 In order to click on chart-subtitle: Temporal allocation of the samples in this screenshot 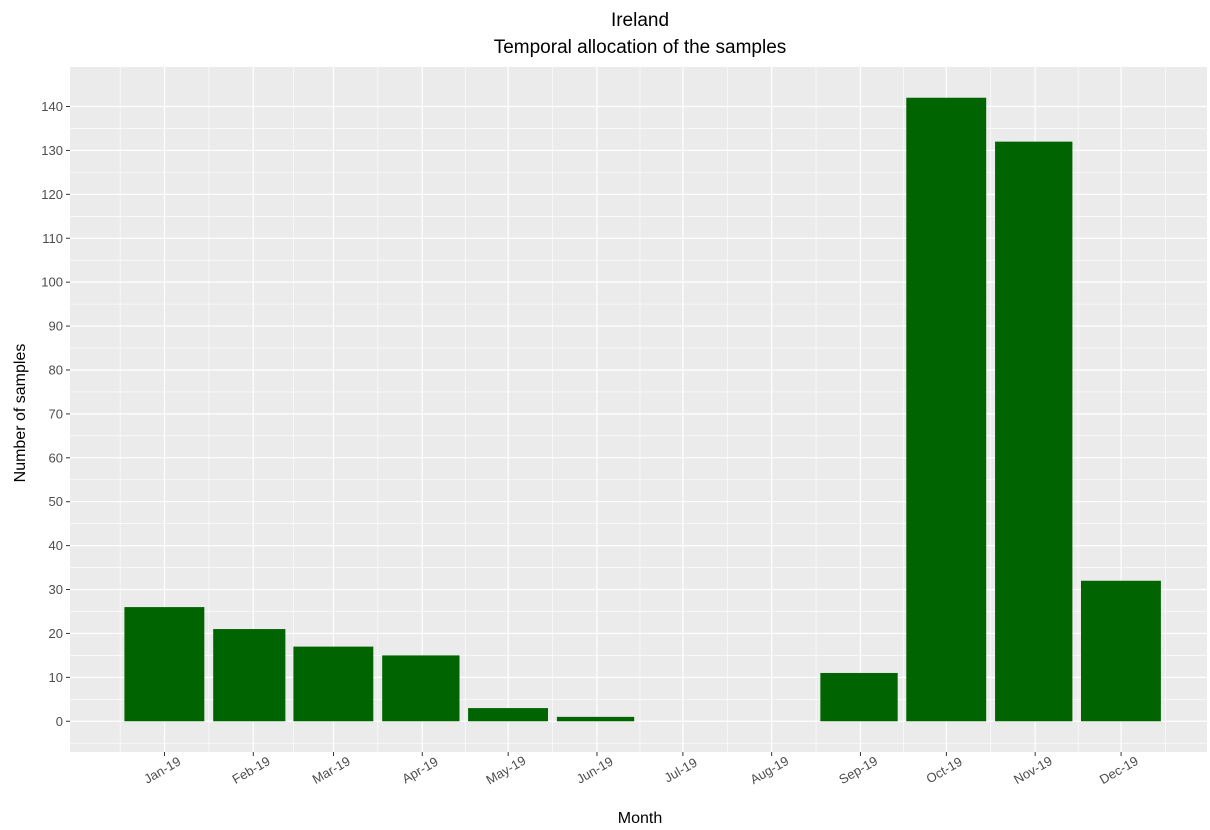, I will do `click(640, 47)`.